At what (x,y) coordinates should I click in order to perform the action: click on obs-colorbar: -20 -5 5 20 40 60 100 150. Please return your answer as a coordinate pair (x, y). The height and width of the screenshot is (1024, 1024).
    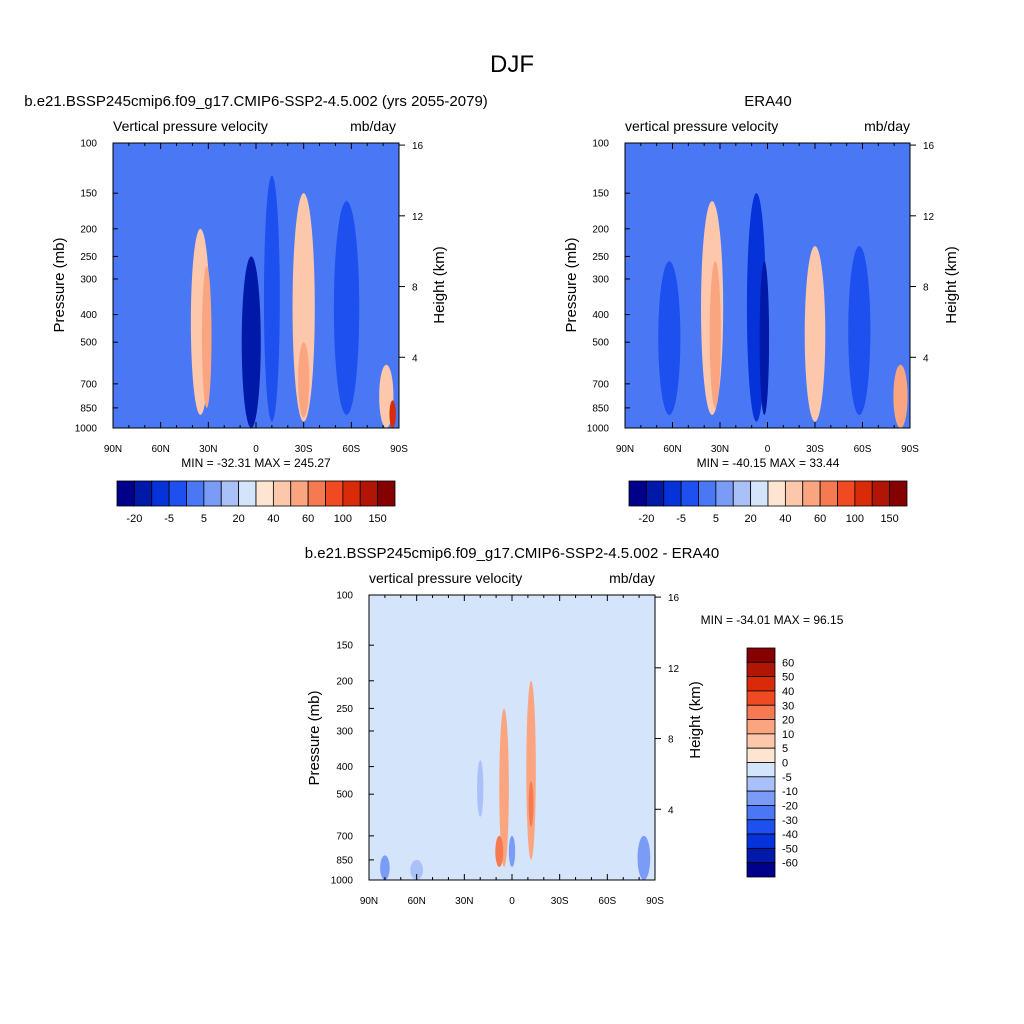
    Looking at the image, I should click on (768, 502).